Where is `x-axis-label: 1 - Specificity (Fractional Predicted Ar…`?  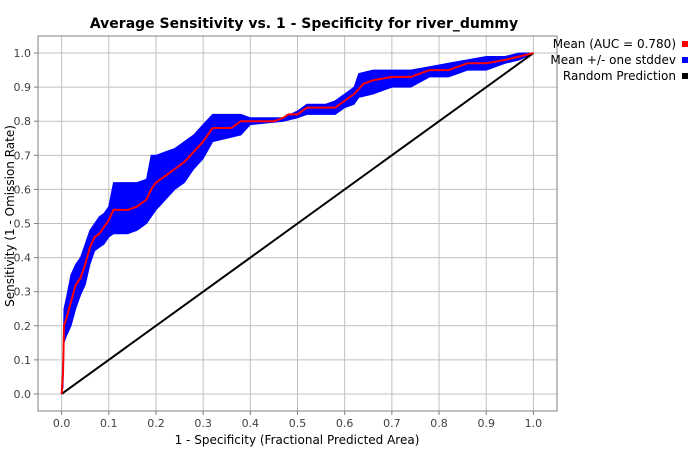
x-axis-label: 1 - Specificity (Fractional Predicted Ar… is located at coordinates (297, 440).